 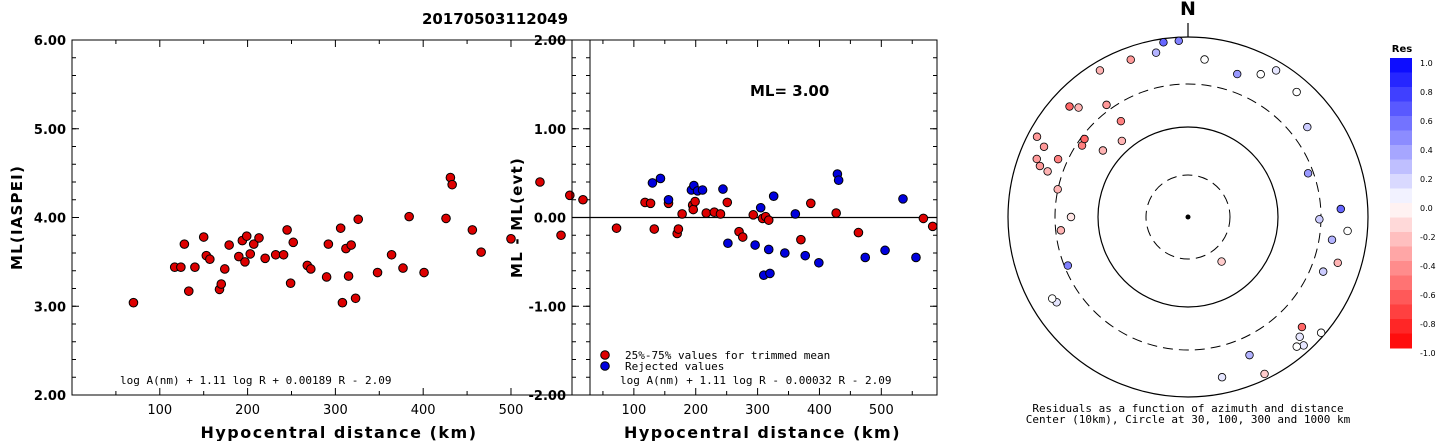 I want to click on y-tick-label: -2.00, so click(x=547, y=396).